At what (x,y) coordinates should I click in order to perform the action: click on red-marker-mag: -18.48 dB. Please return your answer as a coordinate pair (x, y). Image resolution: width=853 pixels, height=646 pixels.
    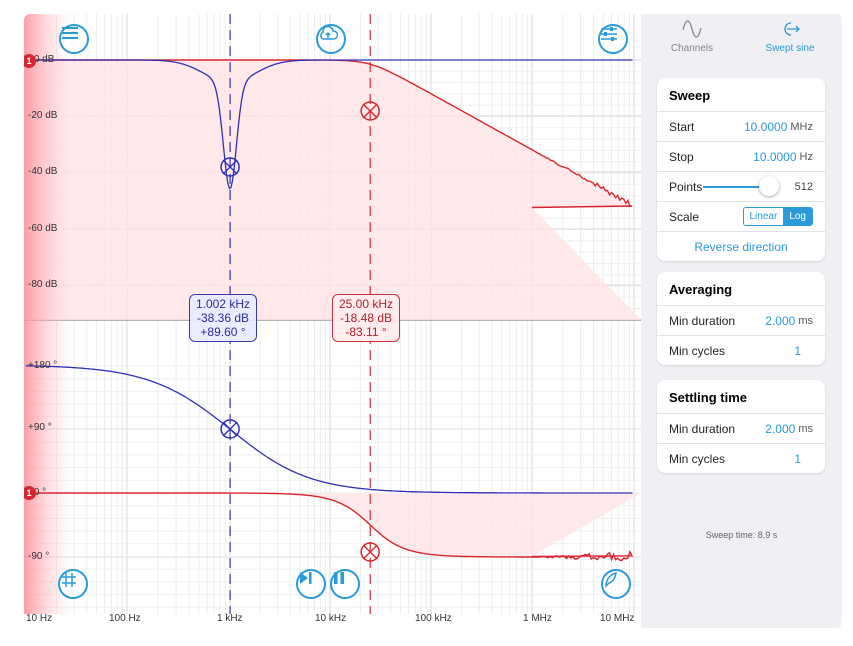
    Looking at the image, I should click on (366, 318).